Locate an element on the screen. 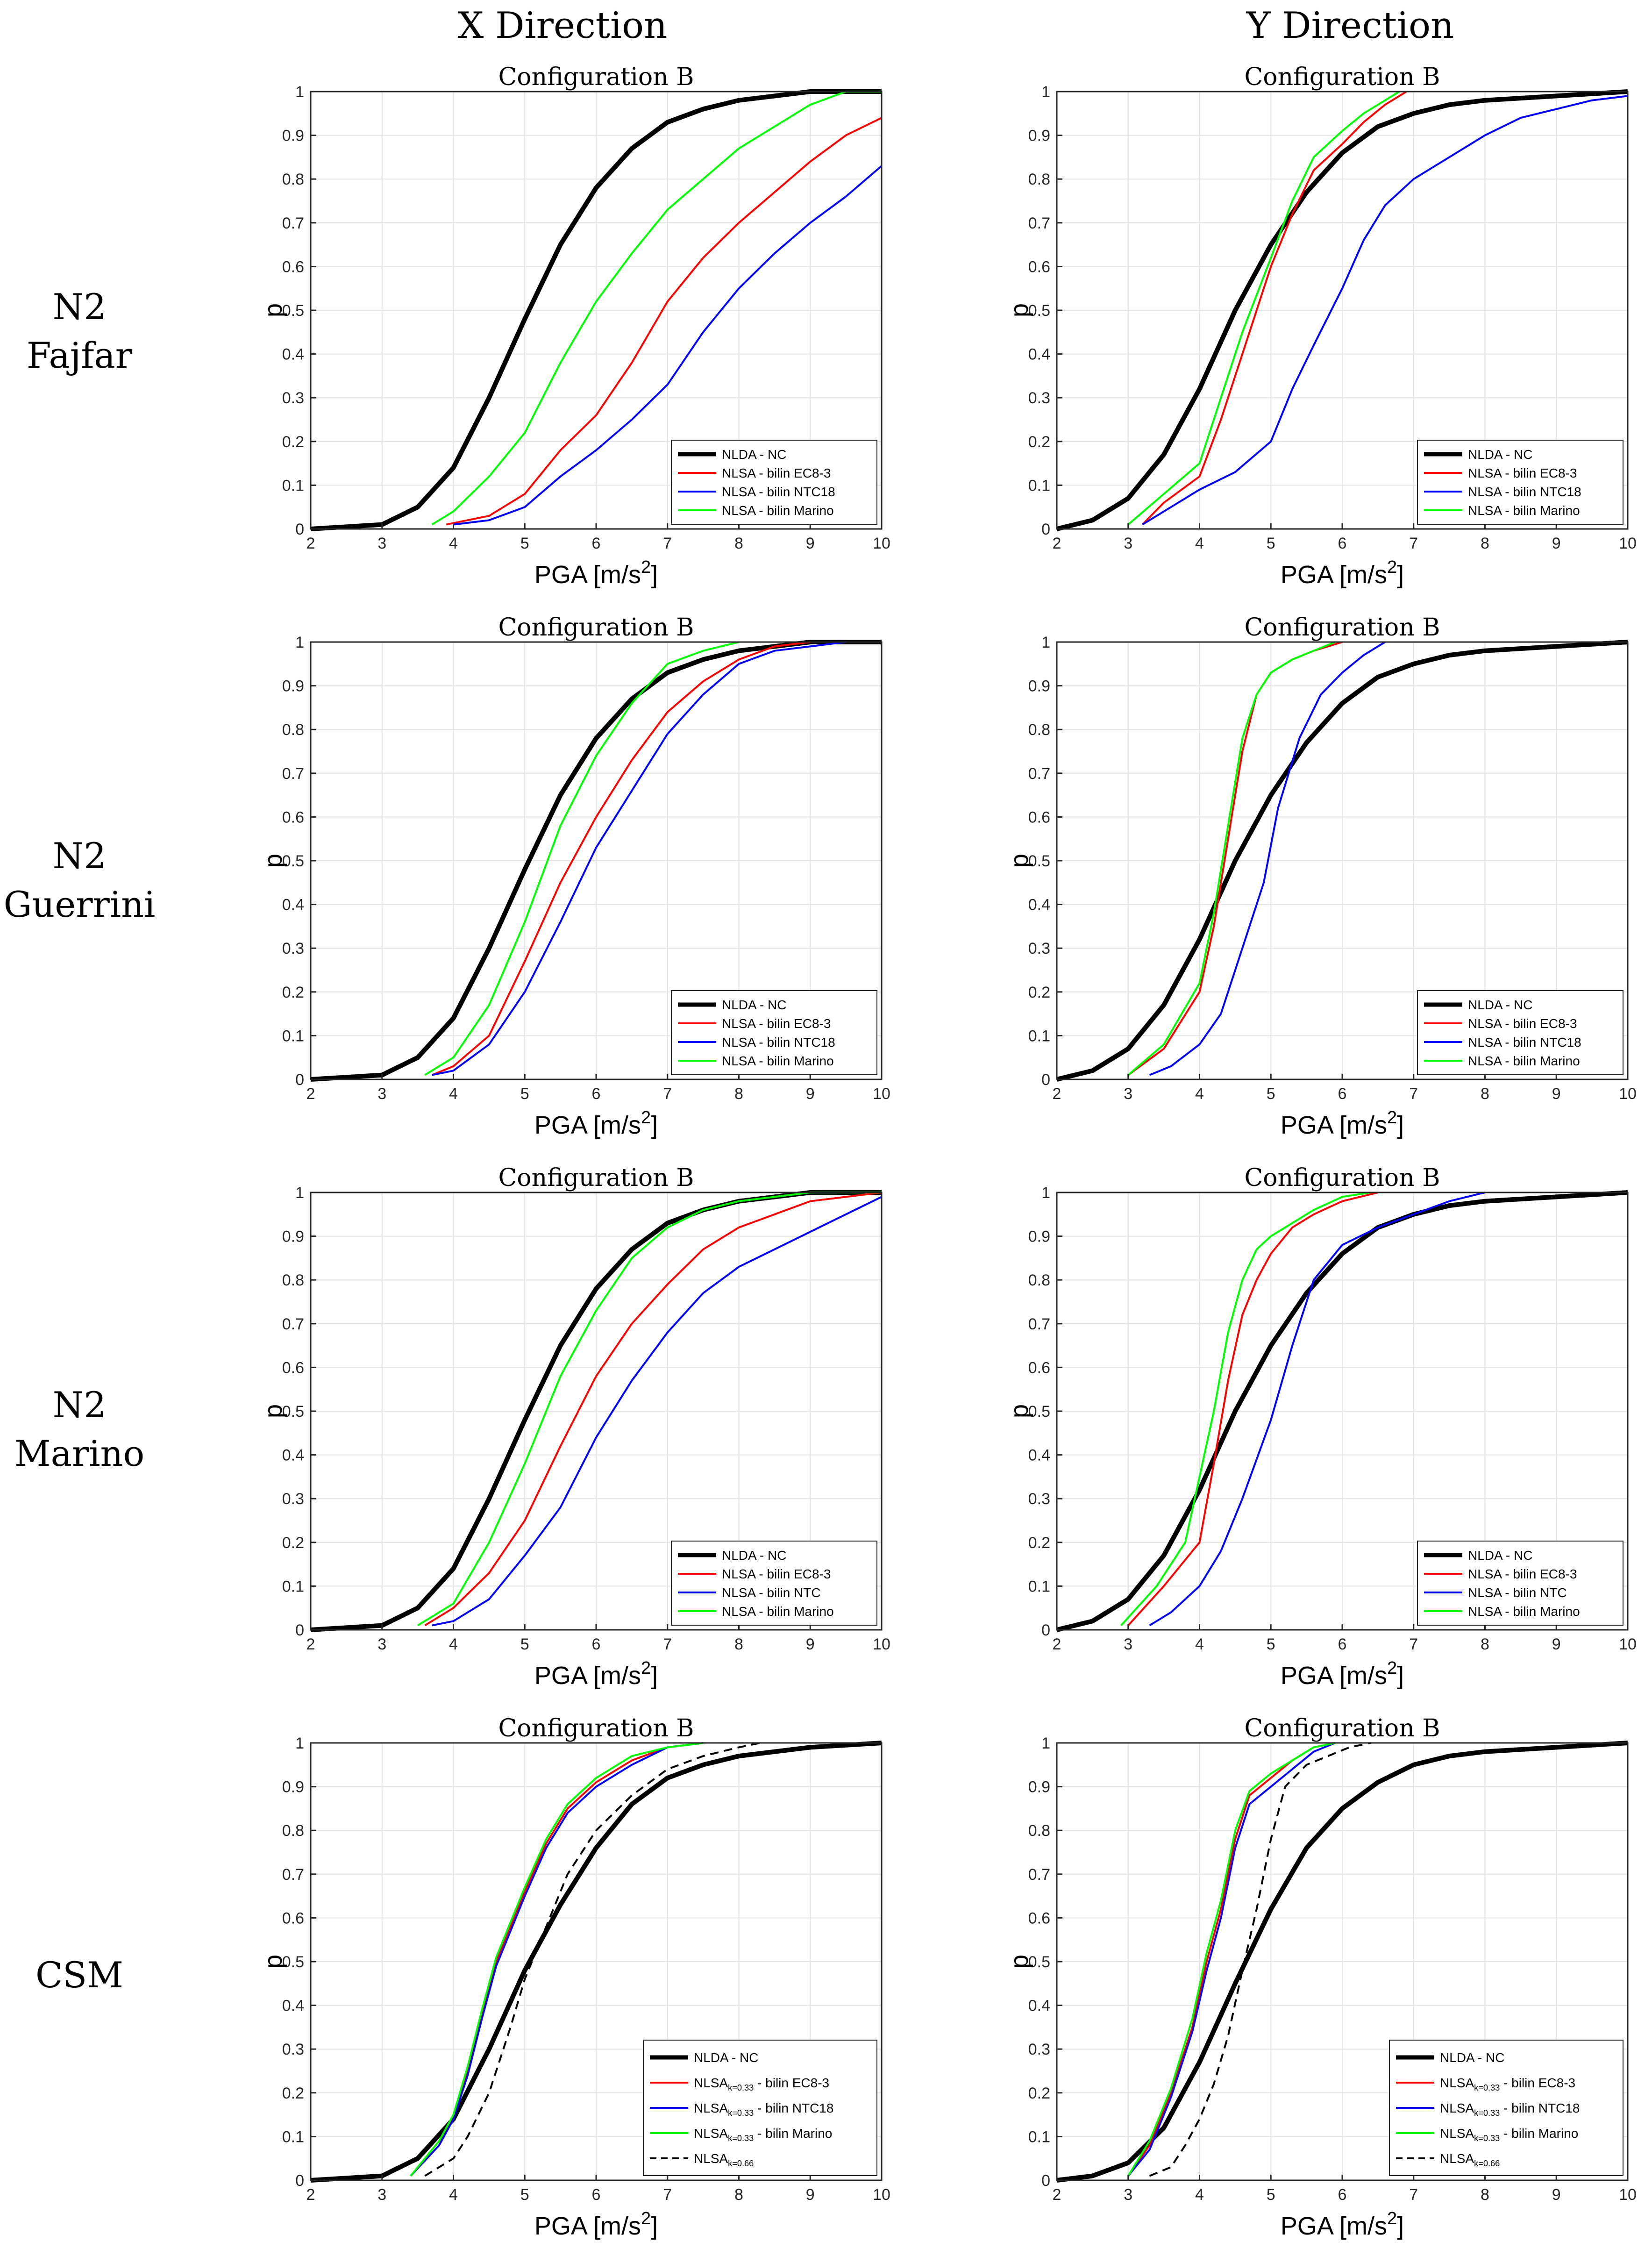 The image size is (1652, 2263). legend-label: NLSAk=0.33​ - bilin EC8-3 is located at coordinates (761, 2084).